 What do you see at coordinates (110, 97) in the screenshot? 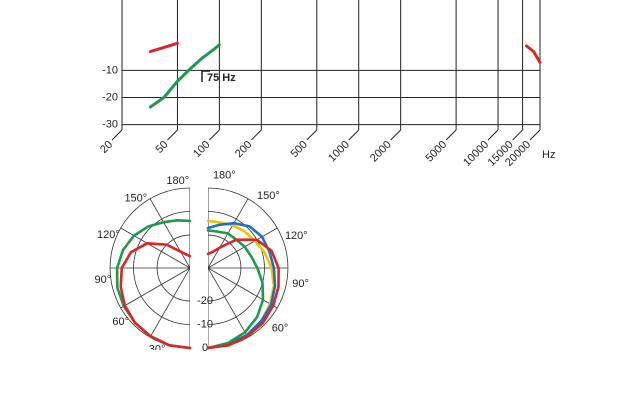
I see `y-tick-label: -20` at bounding box center [110, 97].